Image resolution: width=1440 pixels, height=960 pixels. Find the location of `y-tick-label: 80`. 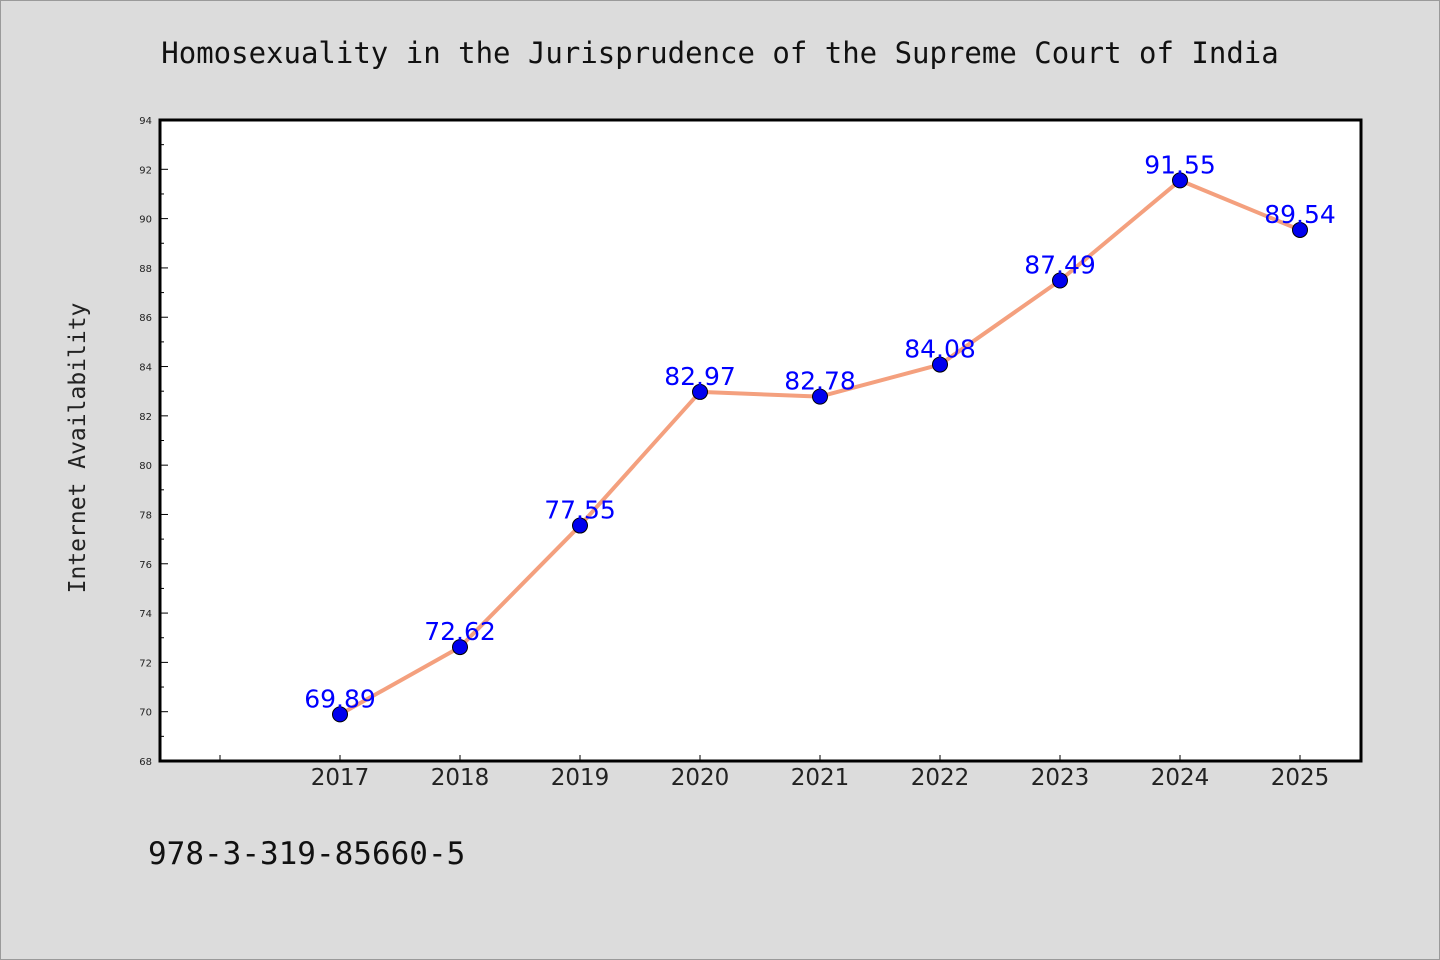

y-tick-label: 80 is located at coordinates (145, 466).